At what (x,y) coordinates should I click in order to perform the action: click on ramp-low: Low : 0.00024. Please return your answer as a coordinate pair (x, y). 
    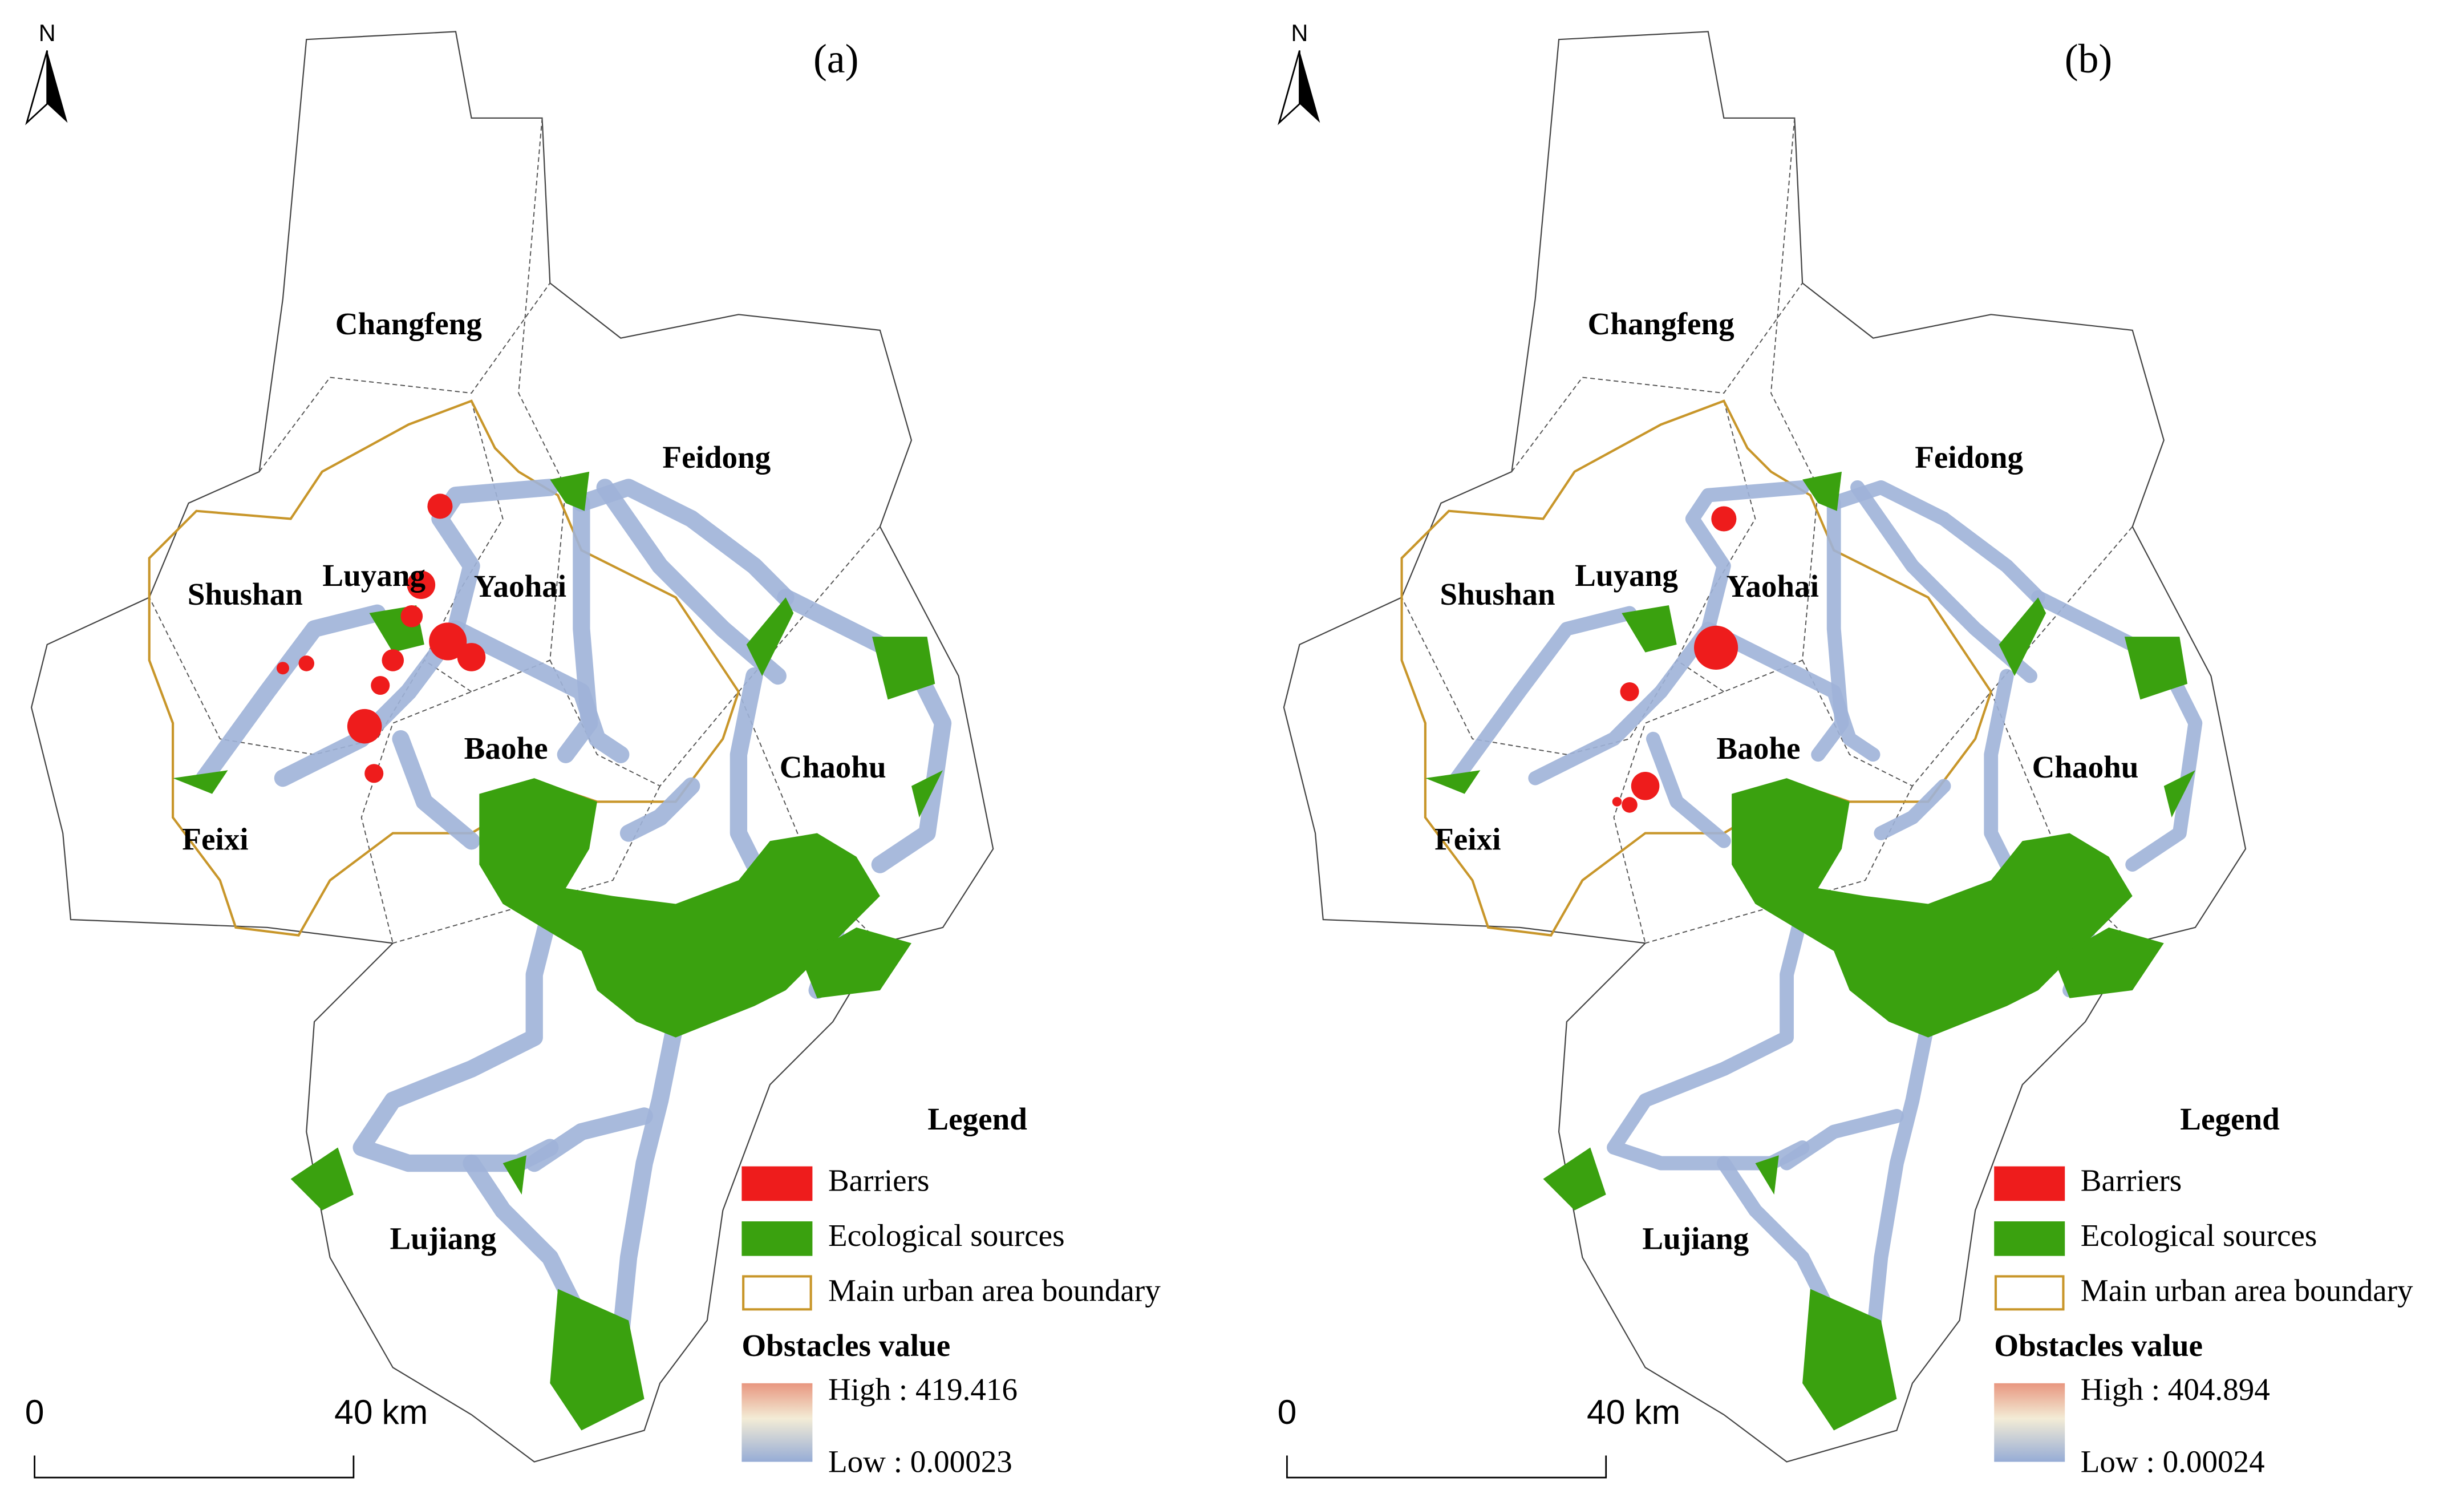
    Looking at the image, I should click on (2173, 1461).